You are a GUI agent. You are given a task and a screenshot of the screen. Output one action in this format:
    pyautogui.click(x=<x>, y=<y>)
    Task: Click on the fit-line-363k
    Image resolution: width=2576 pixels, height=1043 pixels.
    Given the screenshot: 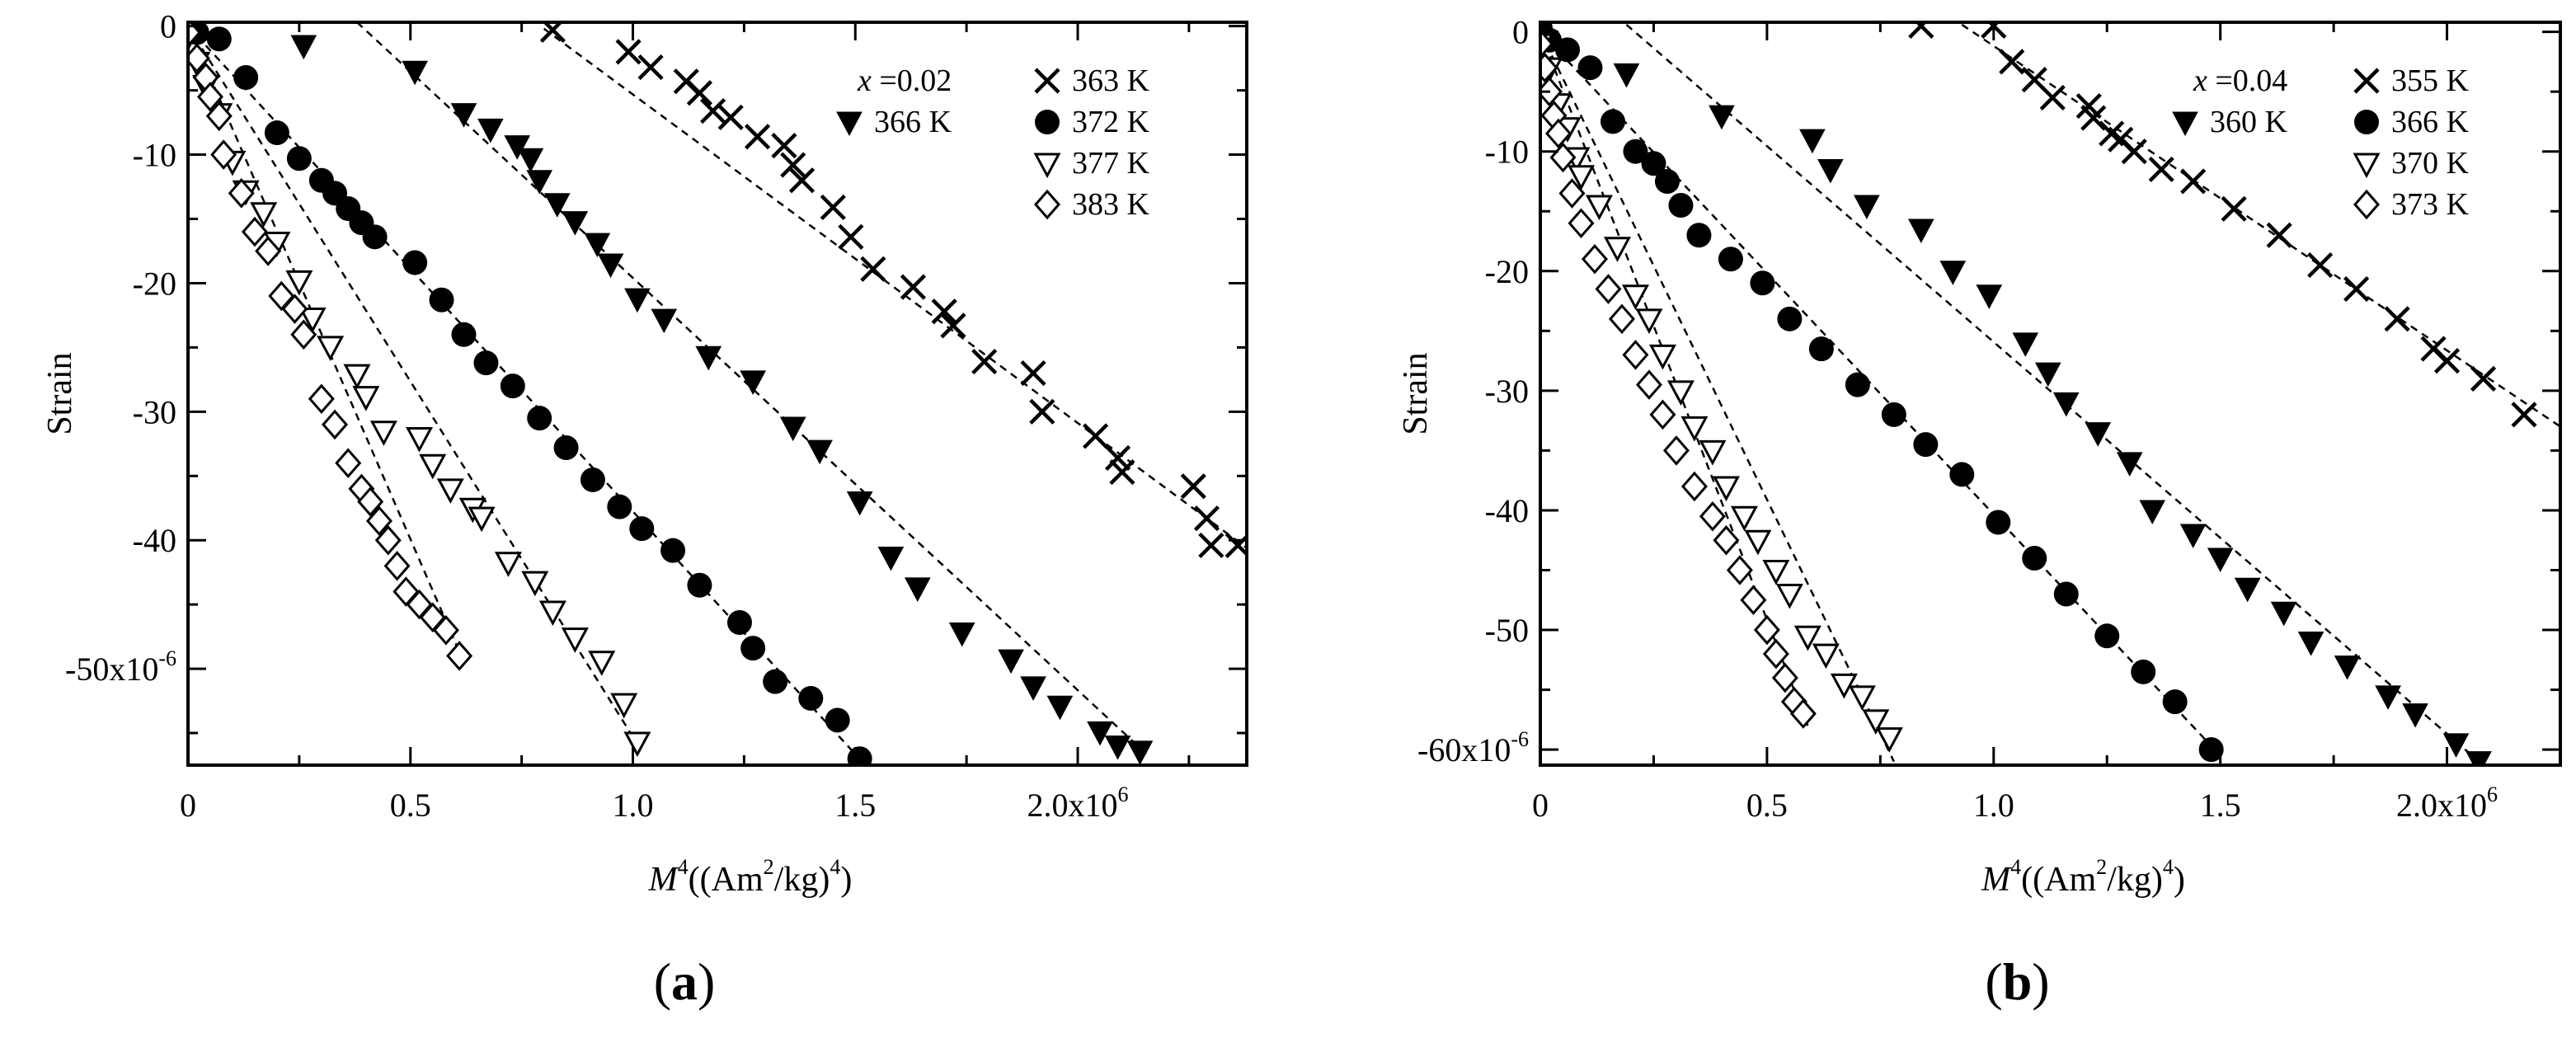 What is the action you would take?
    pyautogui.click(x=895, y=288)
    